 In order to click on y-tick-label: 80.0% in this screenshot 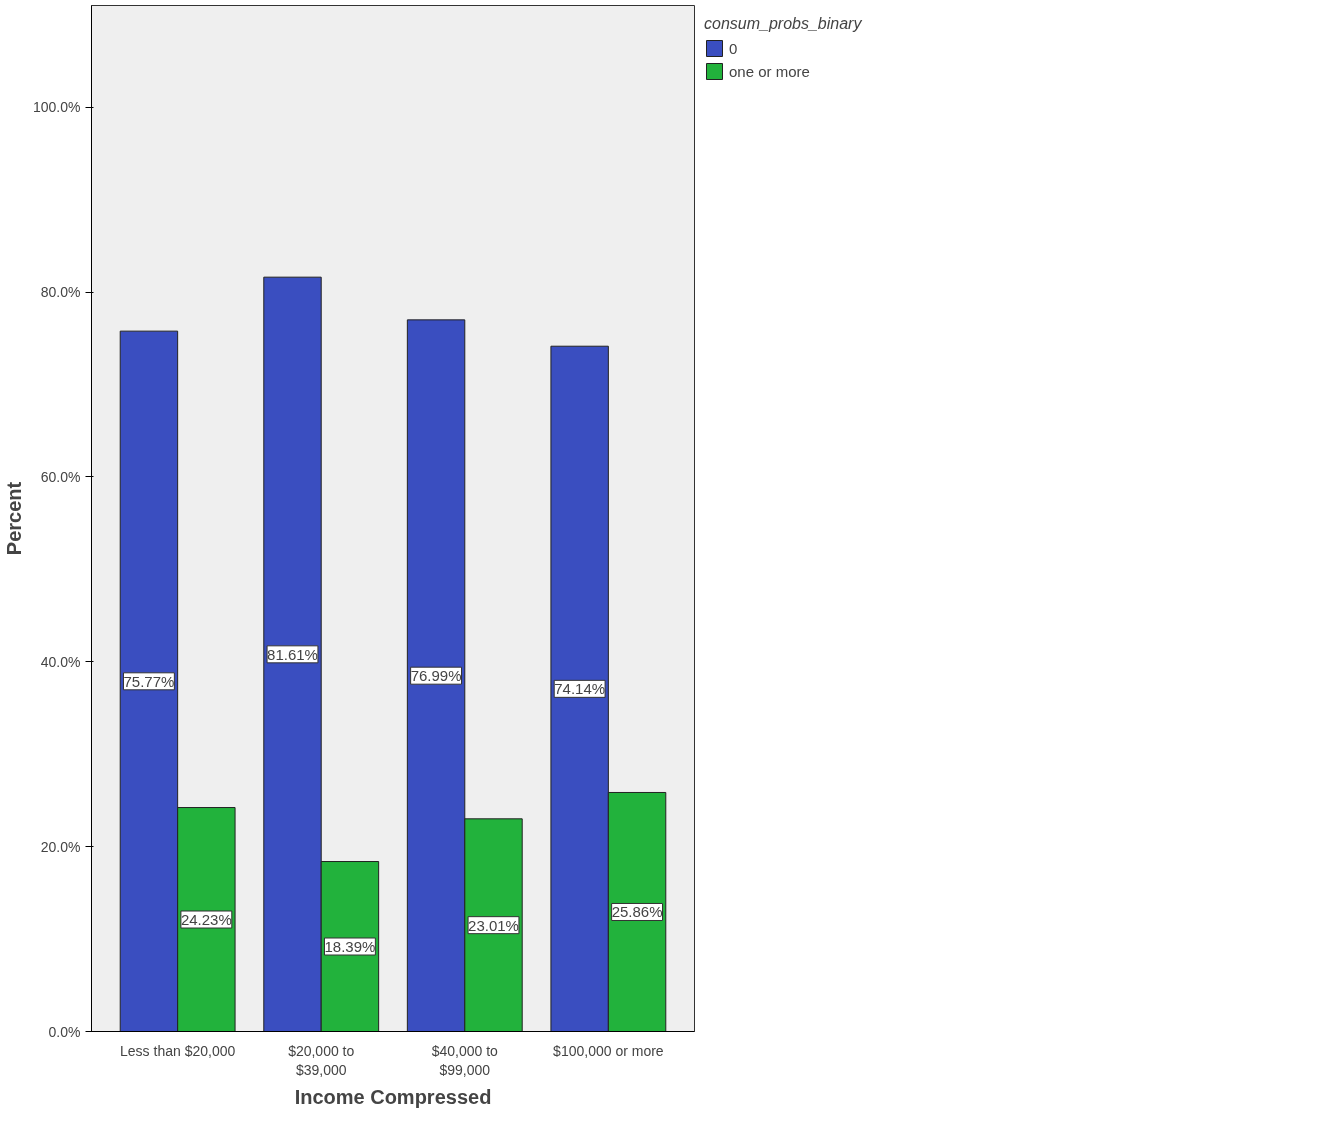, I will do `click(60, 292)`.